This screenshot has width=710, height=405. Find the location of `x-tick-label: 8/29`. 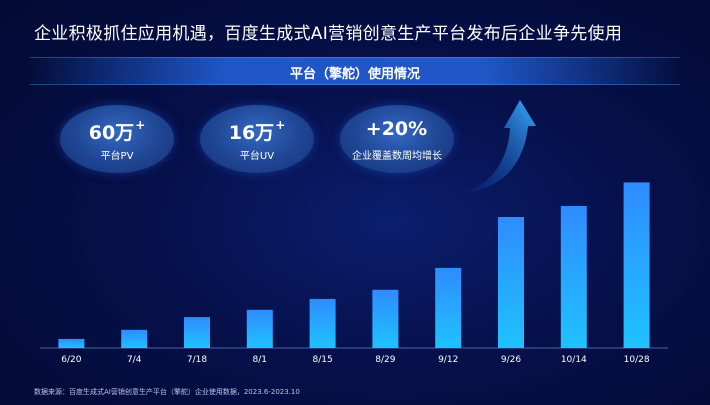

x-tick-label: 8/29 is located at coordinates (385, 360).